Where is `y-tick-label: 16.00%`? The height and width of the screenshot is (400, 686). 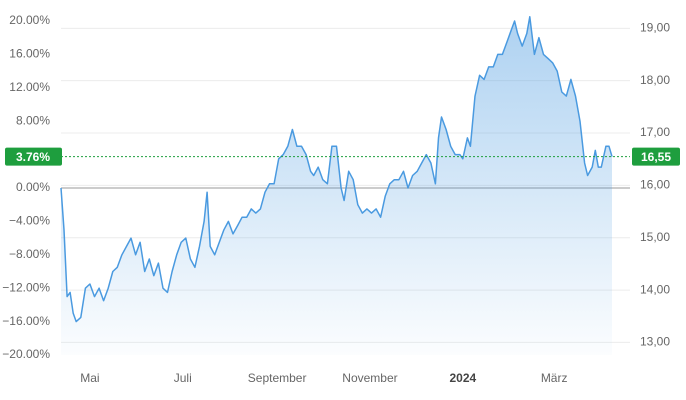
y-tick-label: 16.00% is located at coordinates (29, 54).